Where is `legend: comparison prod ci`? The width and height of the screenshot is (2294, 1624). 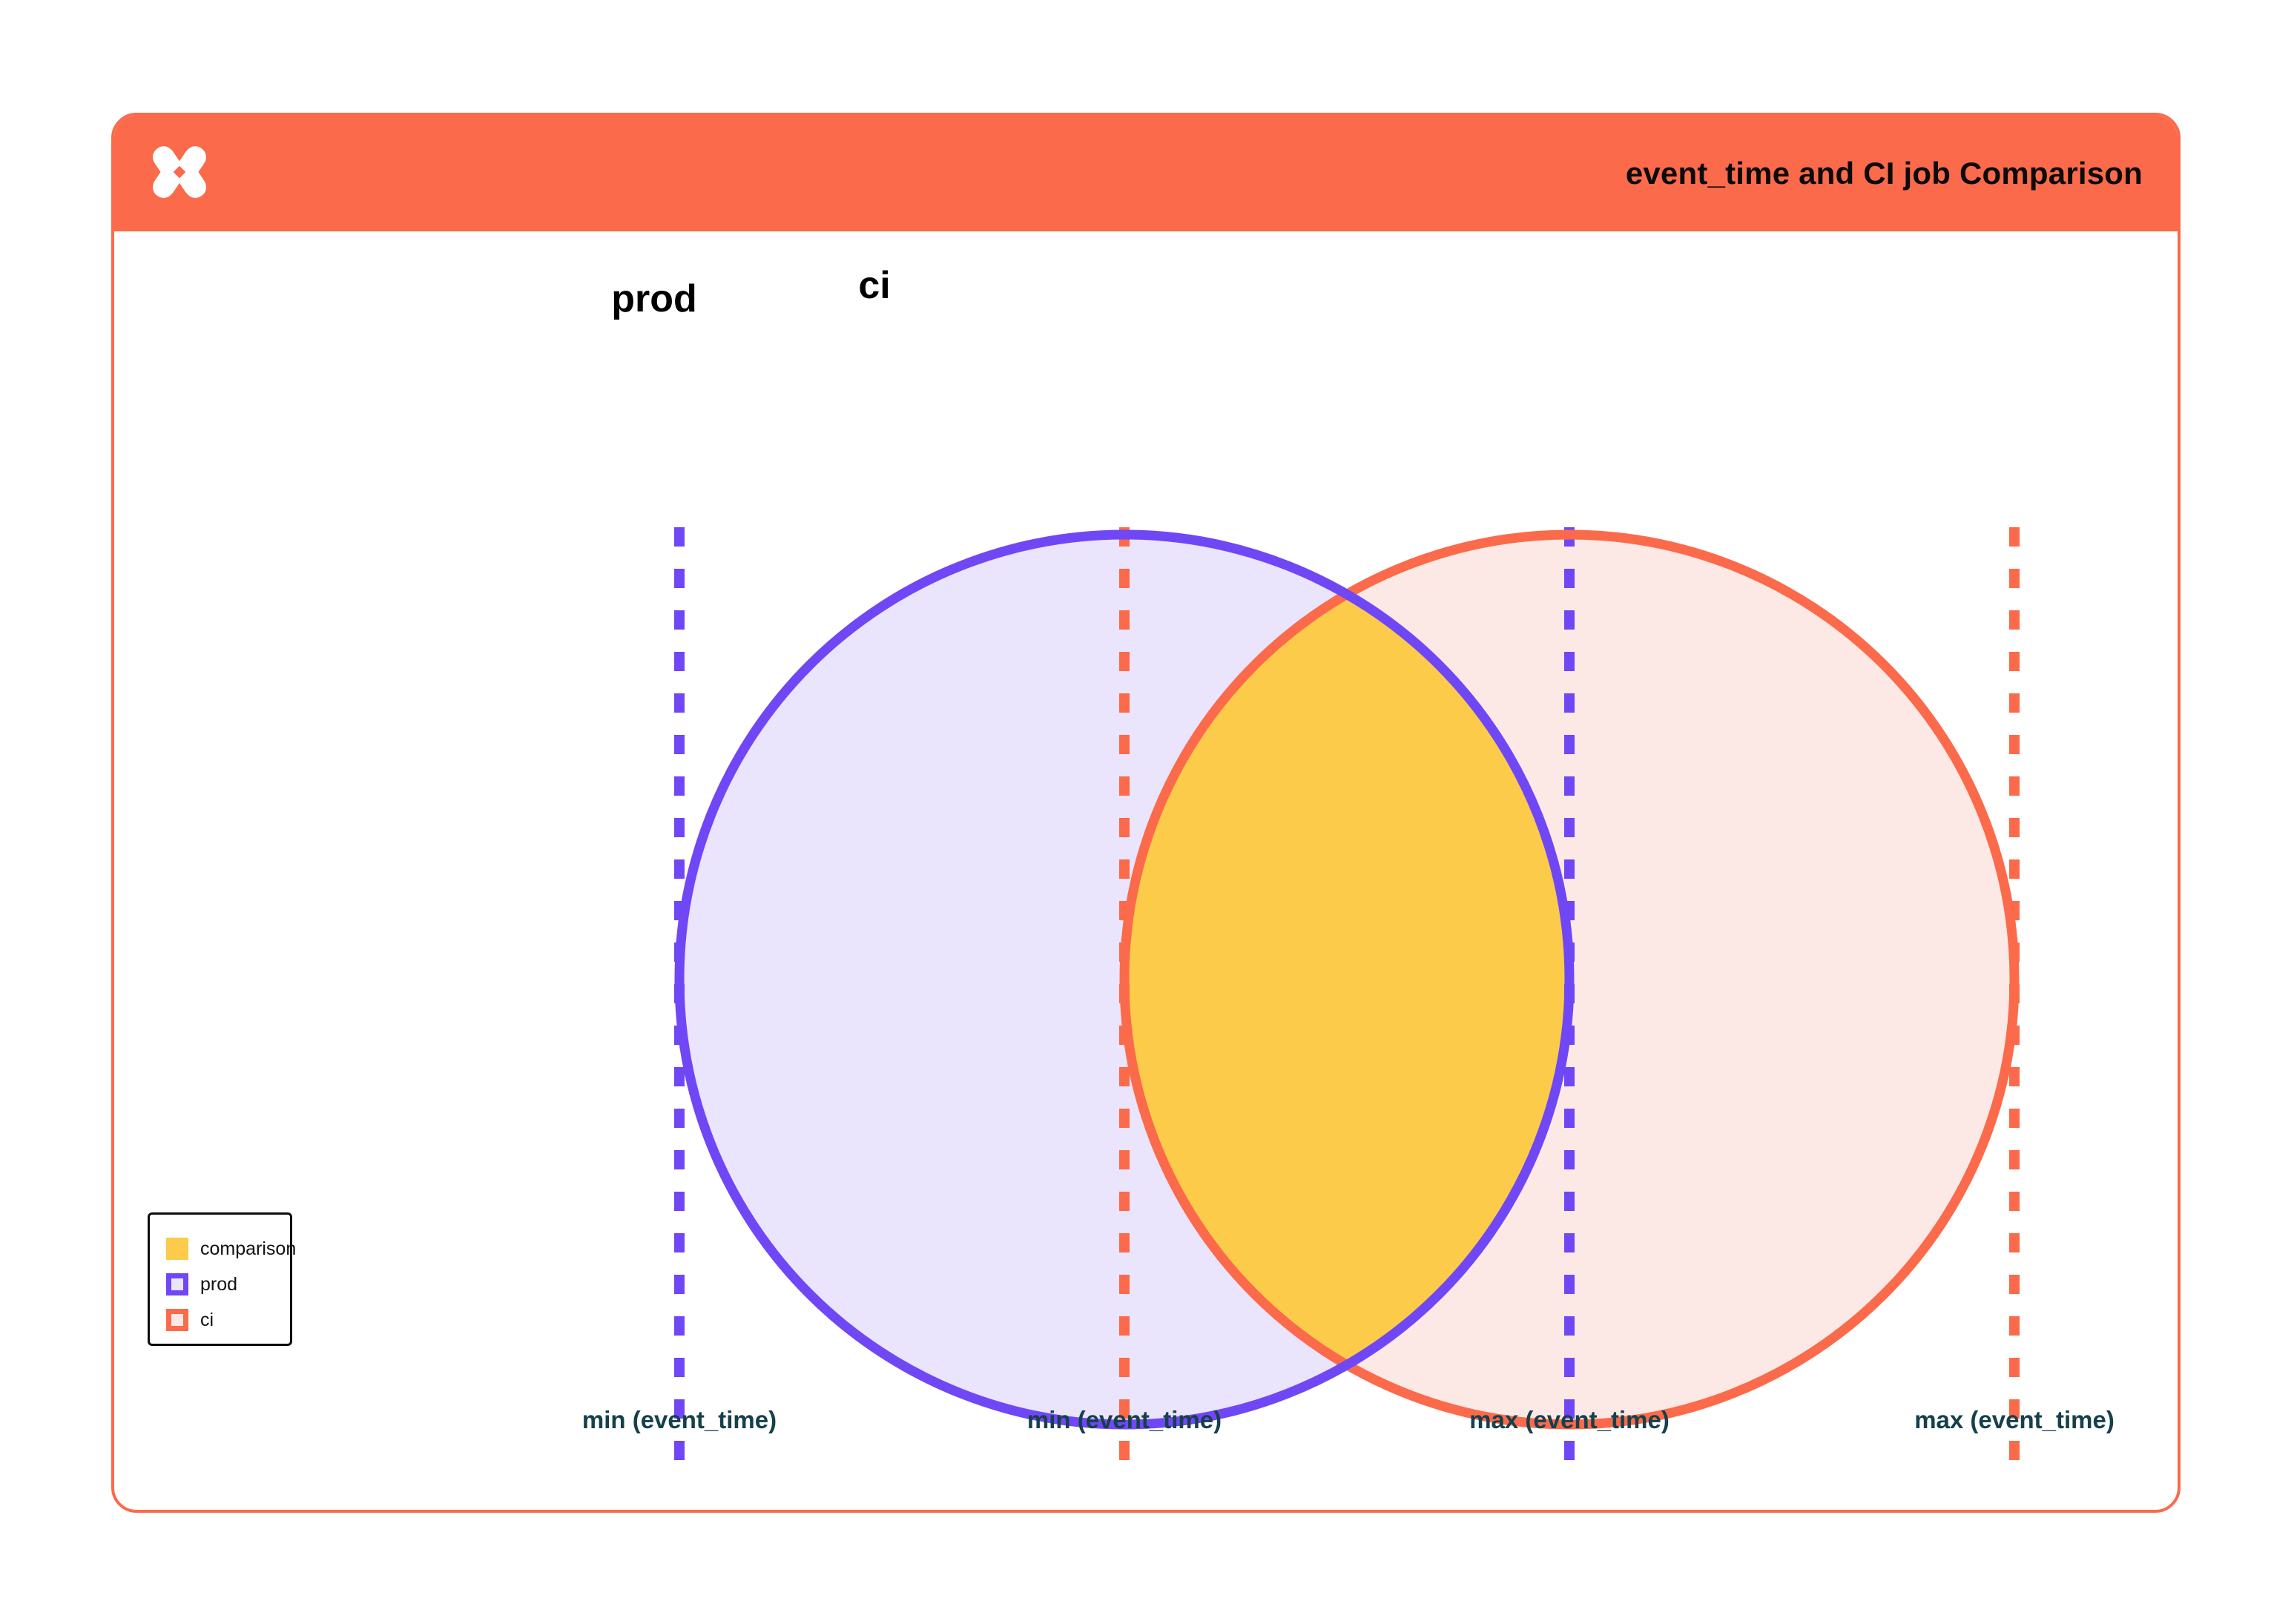
legend: comparison prod ci is located at coordinates (222, 1279).